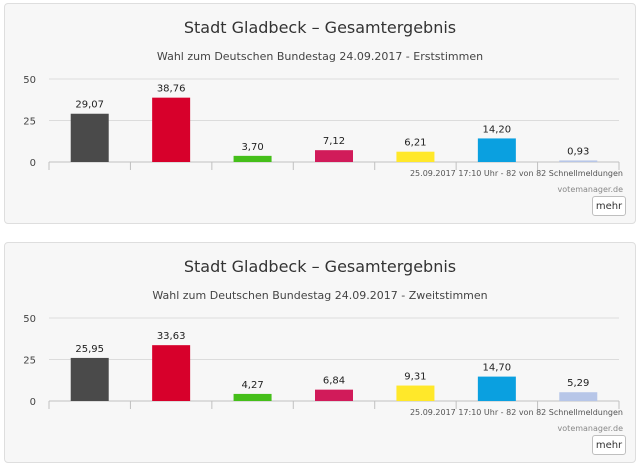 This screenshot has width=640, height=466. I want to click on data-label: 0,93, so click(578, 151).